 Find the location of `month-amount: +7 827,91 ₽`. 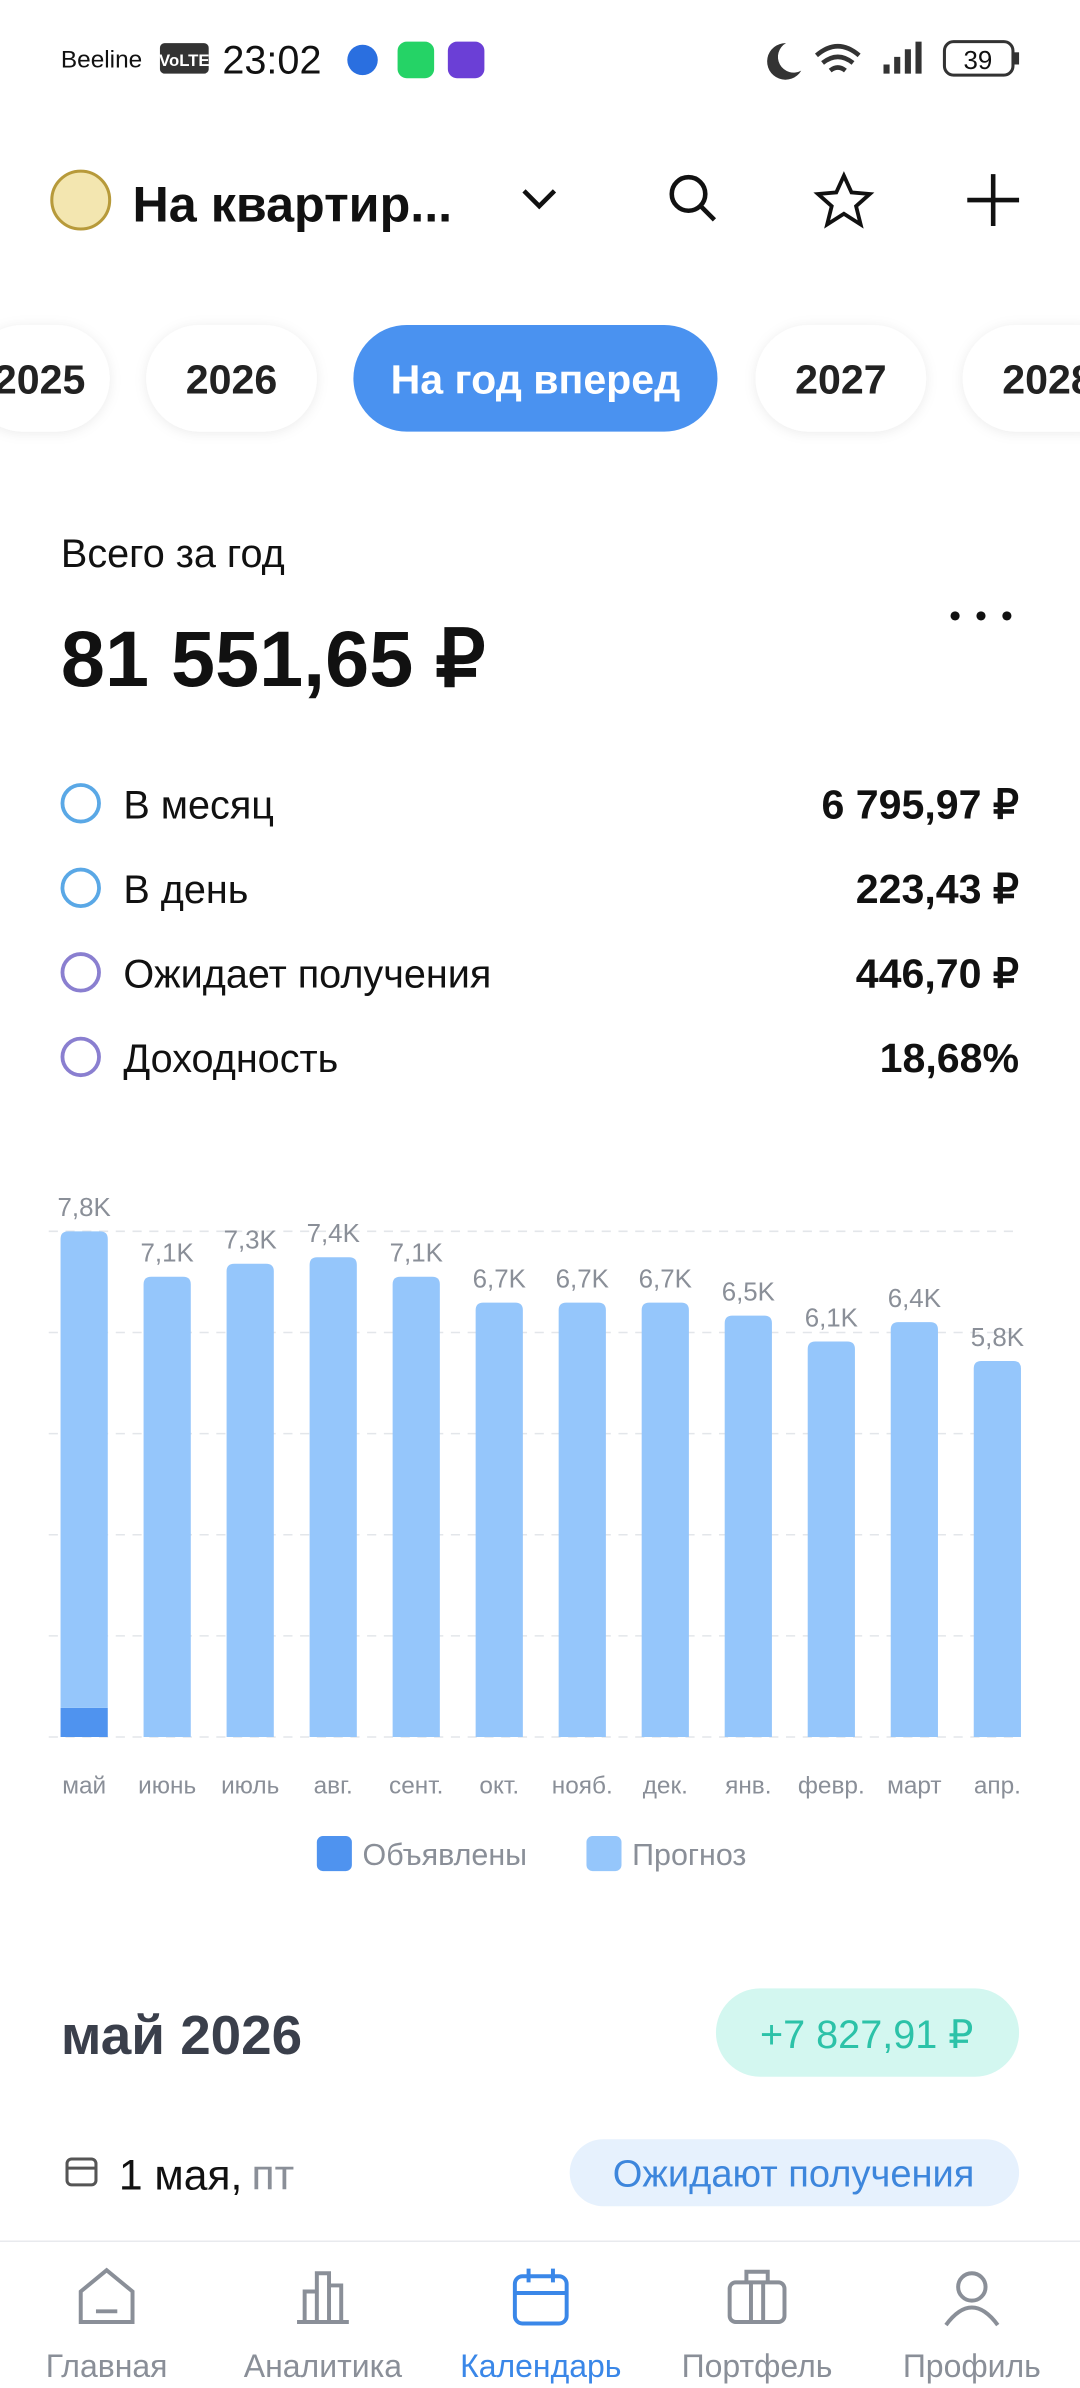

month-amount: +7 827,91 ₽ is located at coordinates (866, 2035).